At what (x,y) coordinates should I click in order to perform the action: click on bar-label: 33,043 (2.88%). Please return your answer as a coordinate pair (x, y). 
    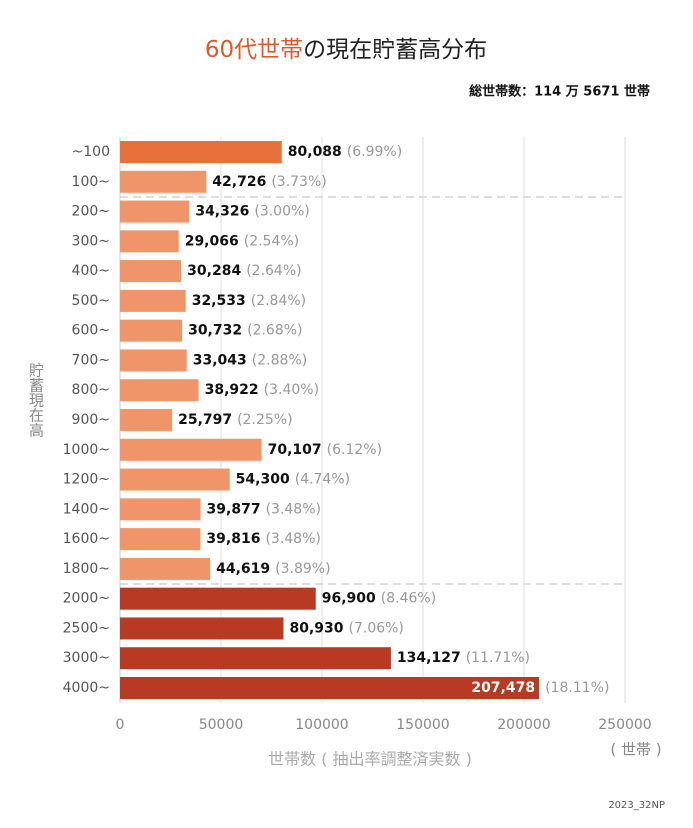
    Looking at the image, I should click on (250, 360).